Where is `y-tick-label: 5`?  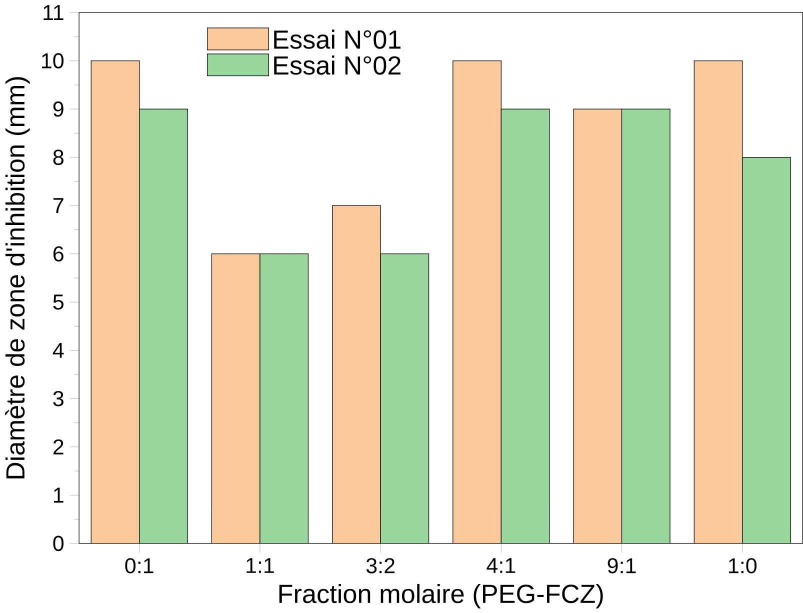
y-tick-label: 5 is located at coordinates (58, 302).